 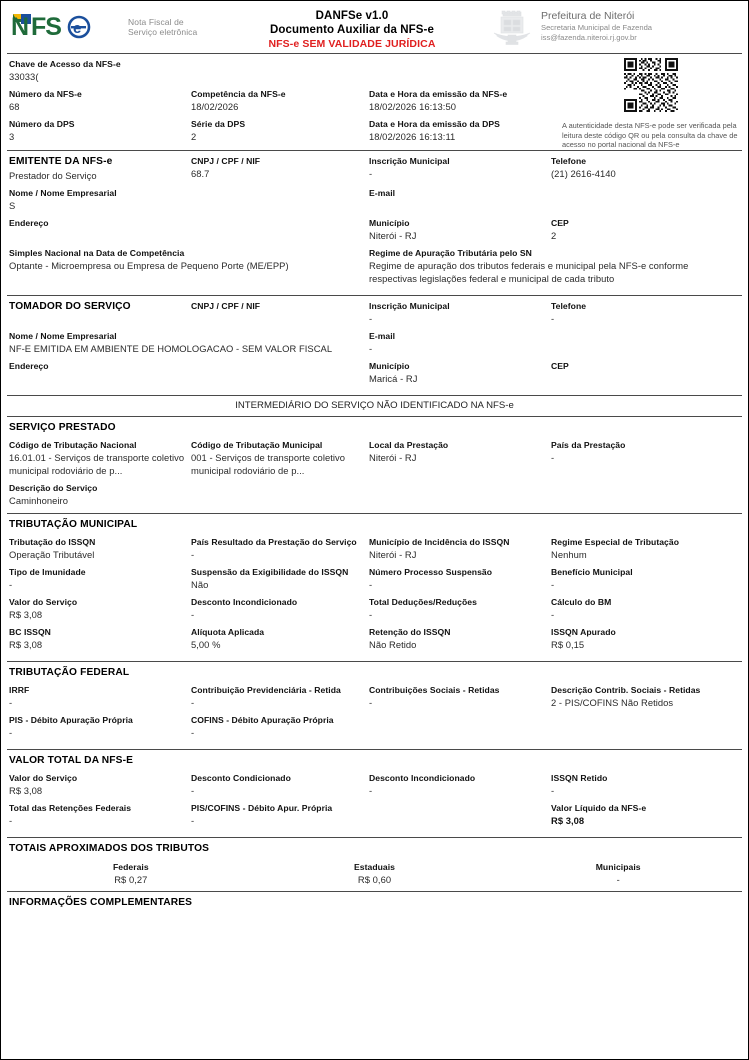 What do you see at coordinates (280, 133) in the screenshot?
I see `dps-series-field: Série da DPS 2` at bounding box center [280, 133].